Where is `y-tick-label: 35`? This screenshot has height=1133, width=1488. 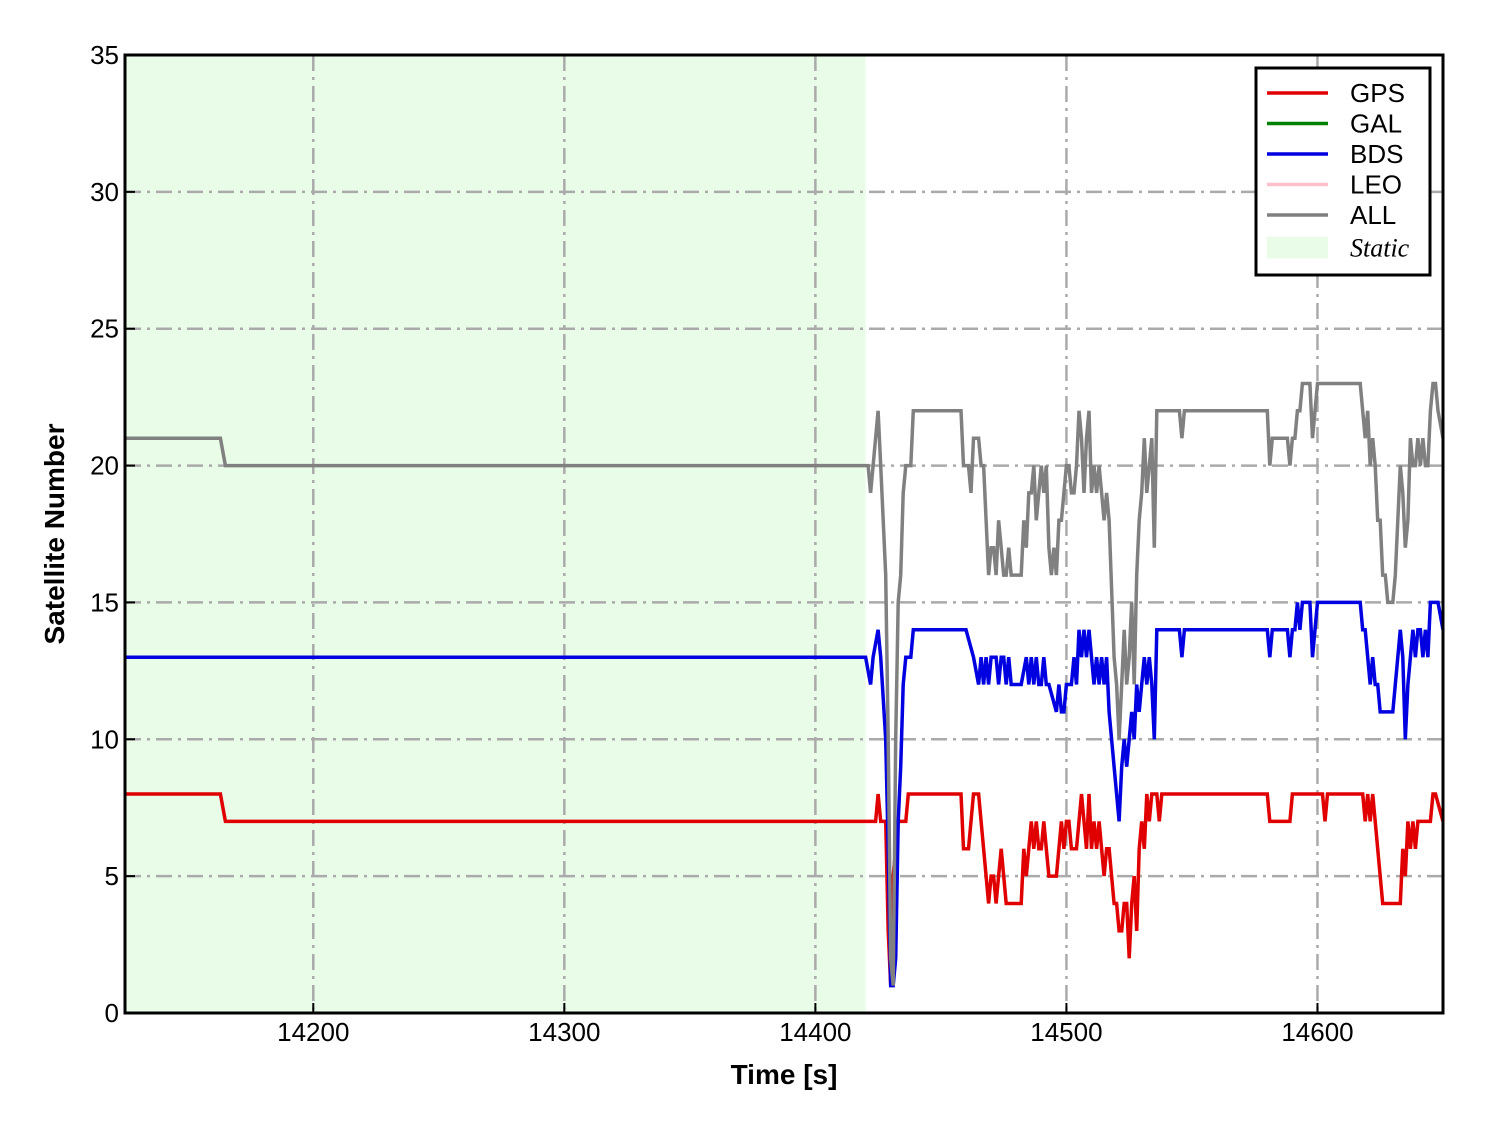
y-tick-label: 35 is located at coordinates (104, 55).